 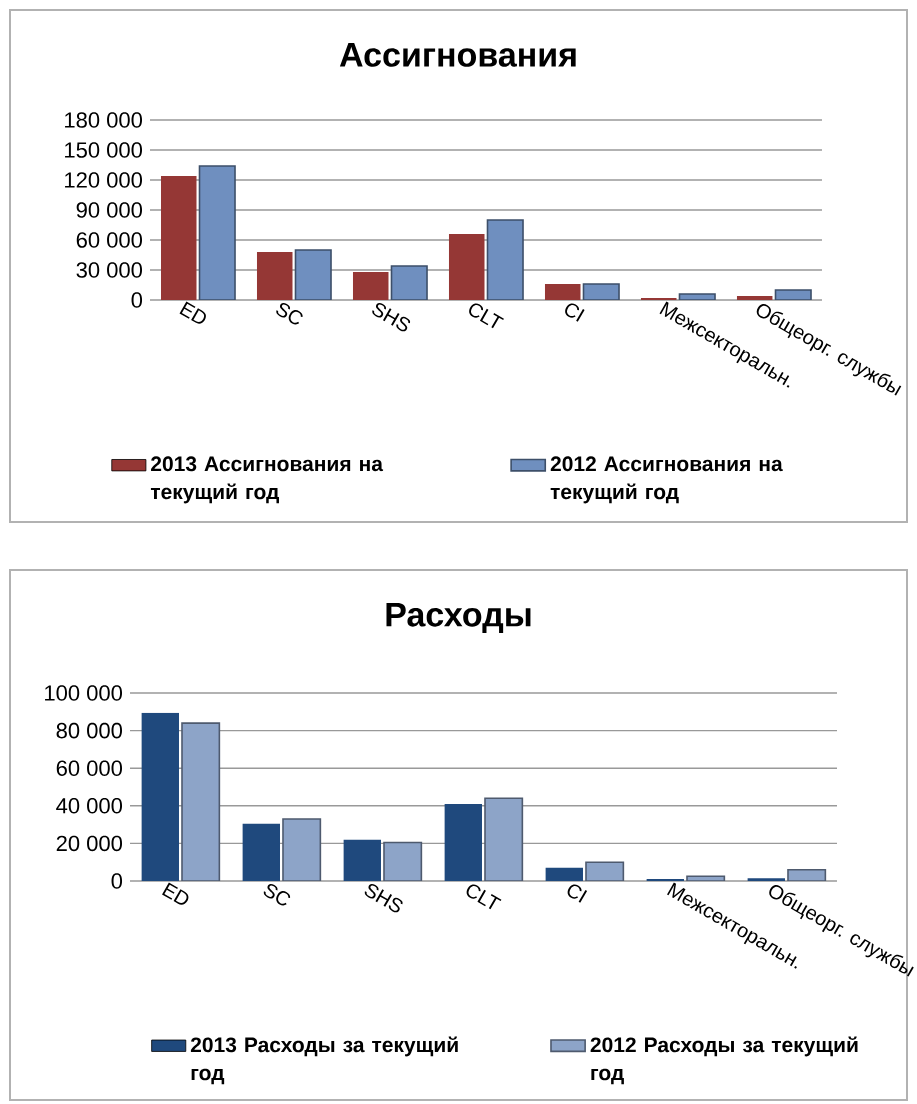 I want to click on y-tick-label: 120 000, so click(x=104, y=180).